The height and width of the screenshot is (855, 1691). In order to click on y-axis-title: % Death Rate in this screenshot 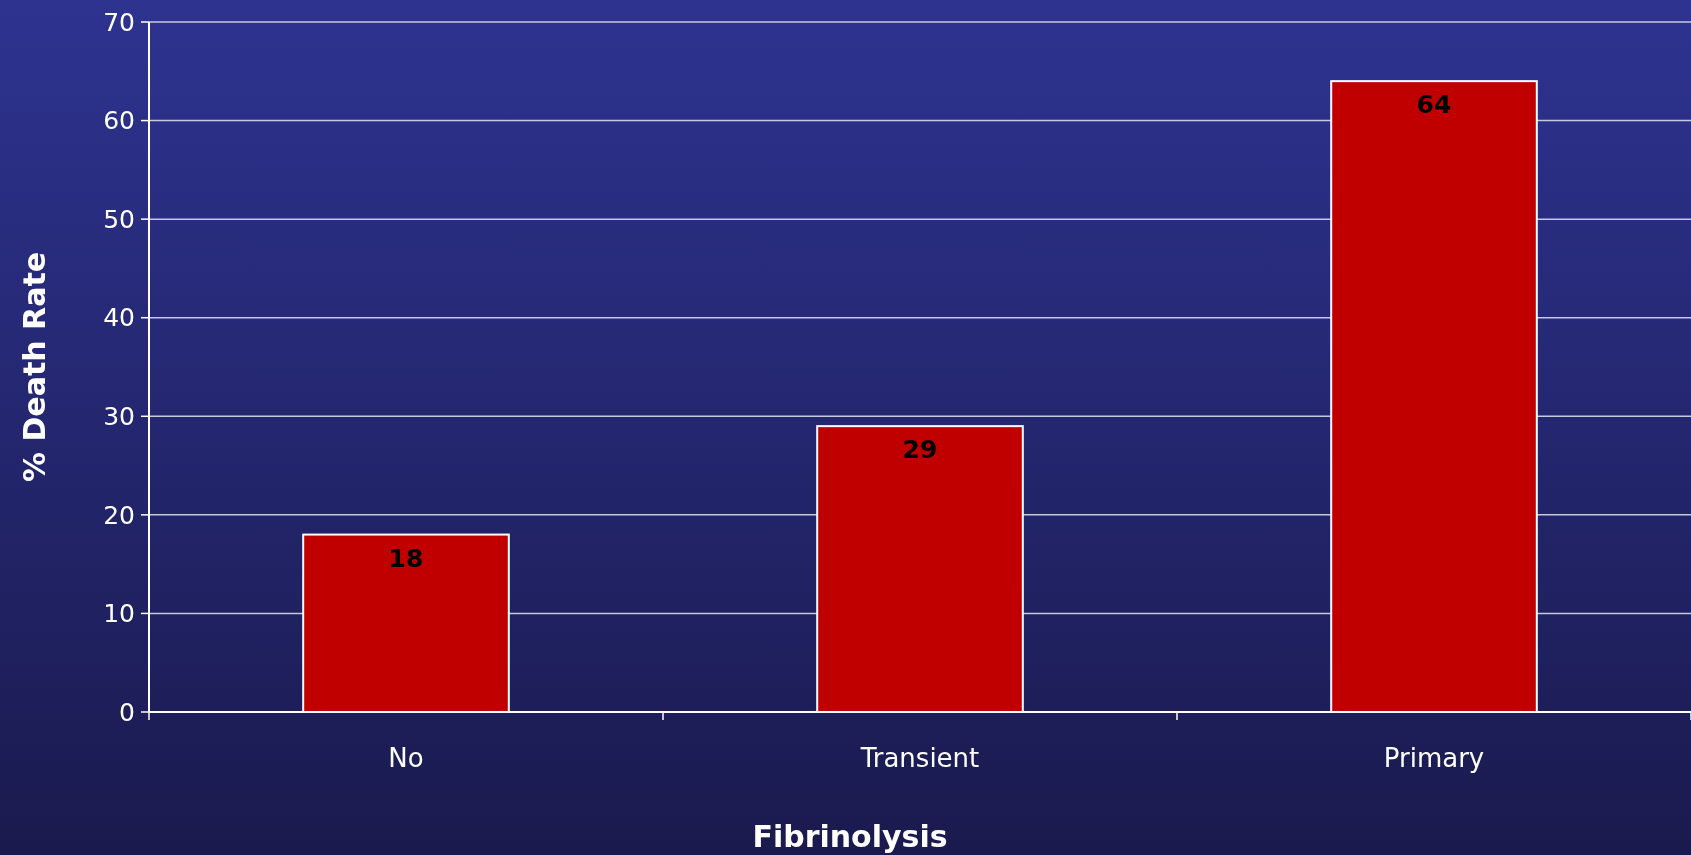, I will do `click(34, 367)`.